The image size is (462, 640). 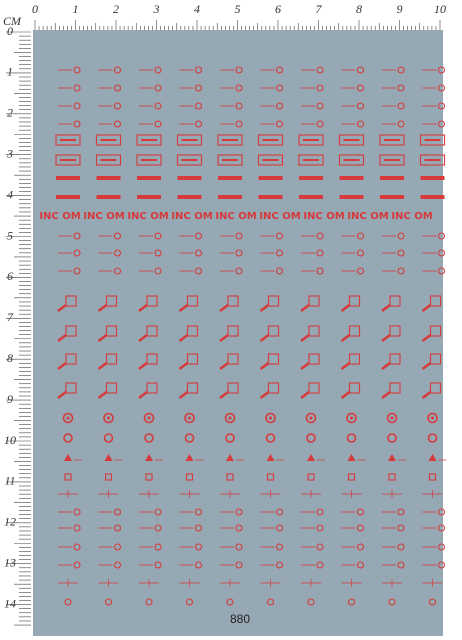 I want to click on ruler-label: 11, so click(x=9, y=481).